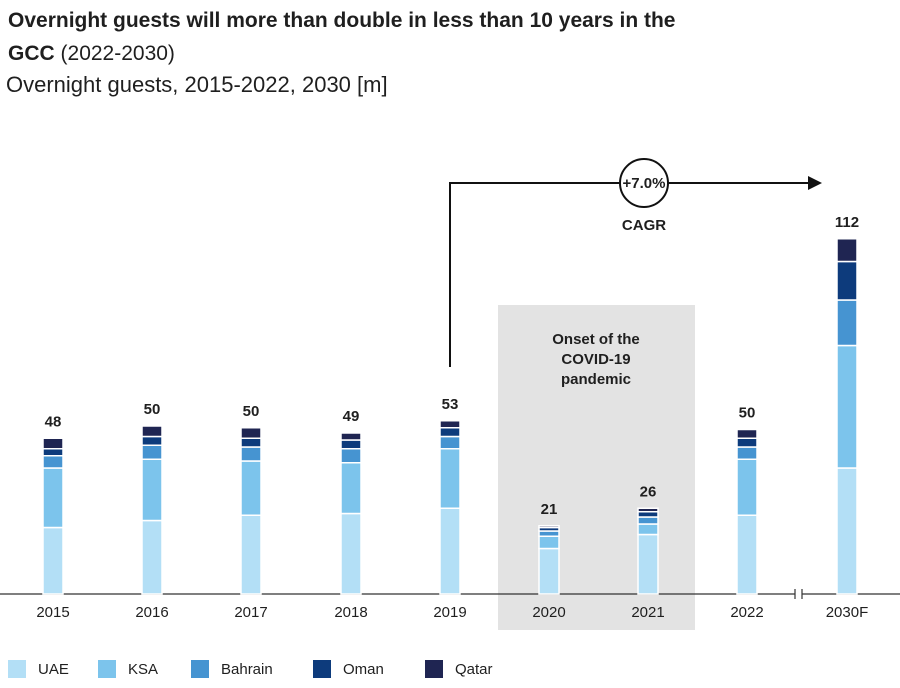  I want to click on x-tick-label: 2019, so click(449, 612).